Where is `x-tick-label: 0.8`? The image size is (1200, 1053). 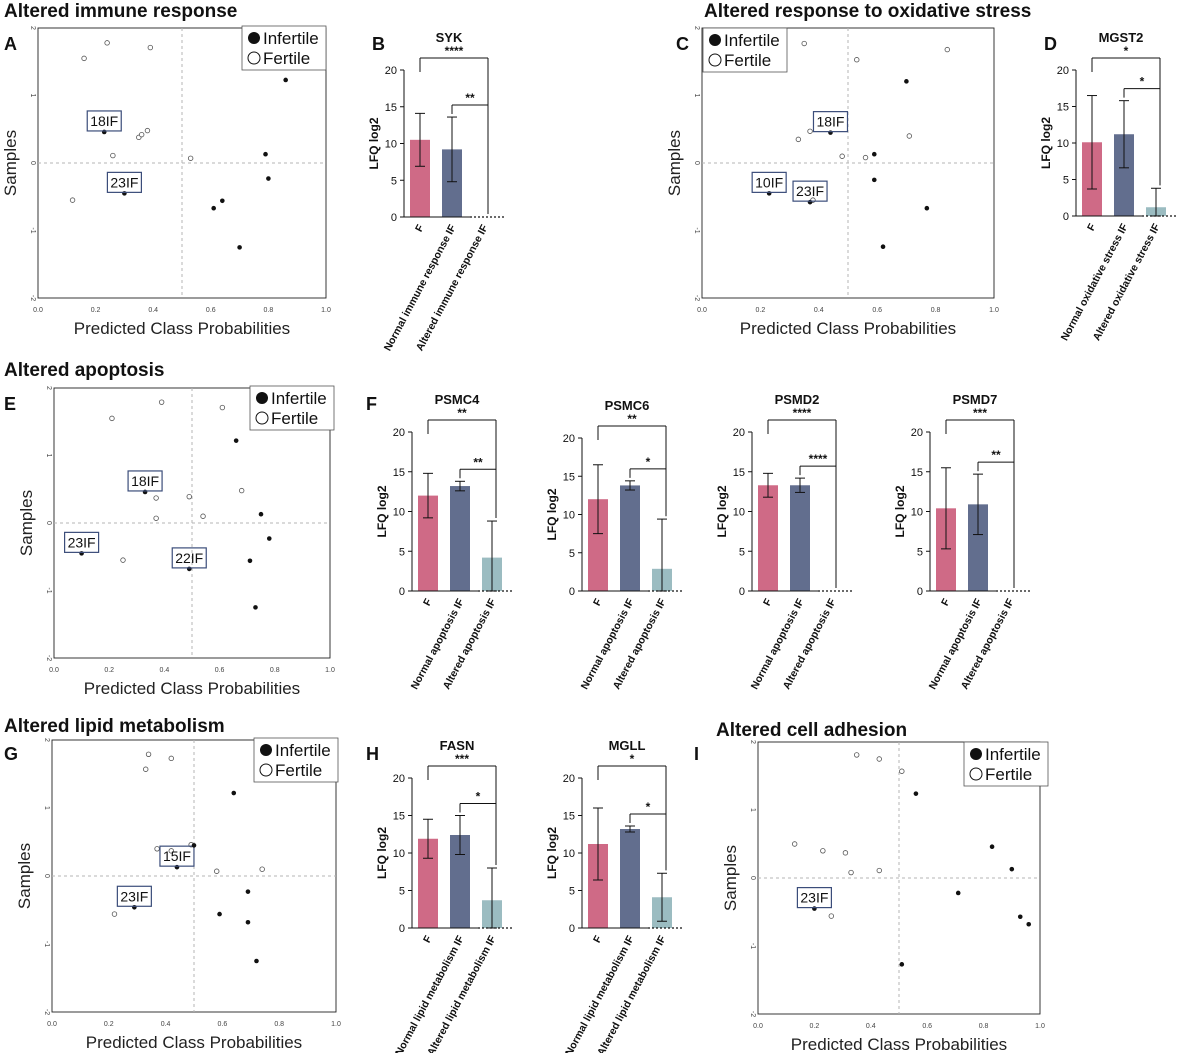 x-tick-label: 0.8 is located at coordinates (984, 1026).